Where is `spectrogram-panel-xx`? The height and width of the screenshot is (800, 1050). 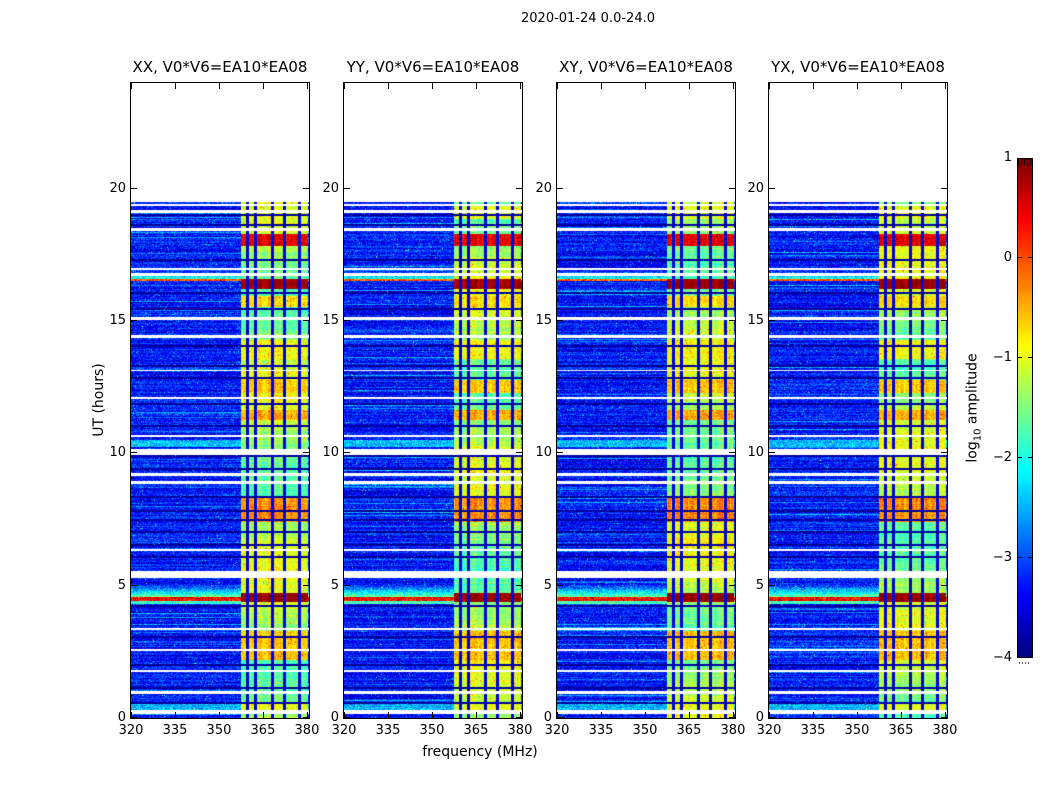
spectrogram-panel-xx is located at coordinates (220, 400).